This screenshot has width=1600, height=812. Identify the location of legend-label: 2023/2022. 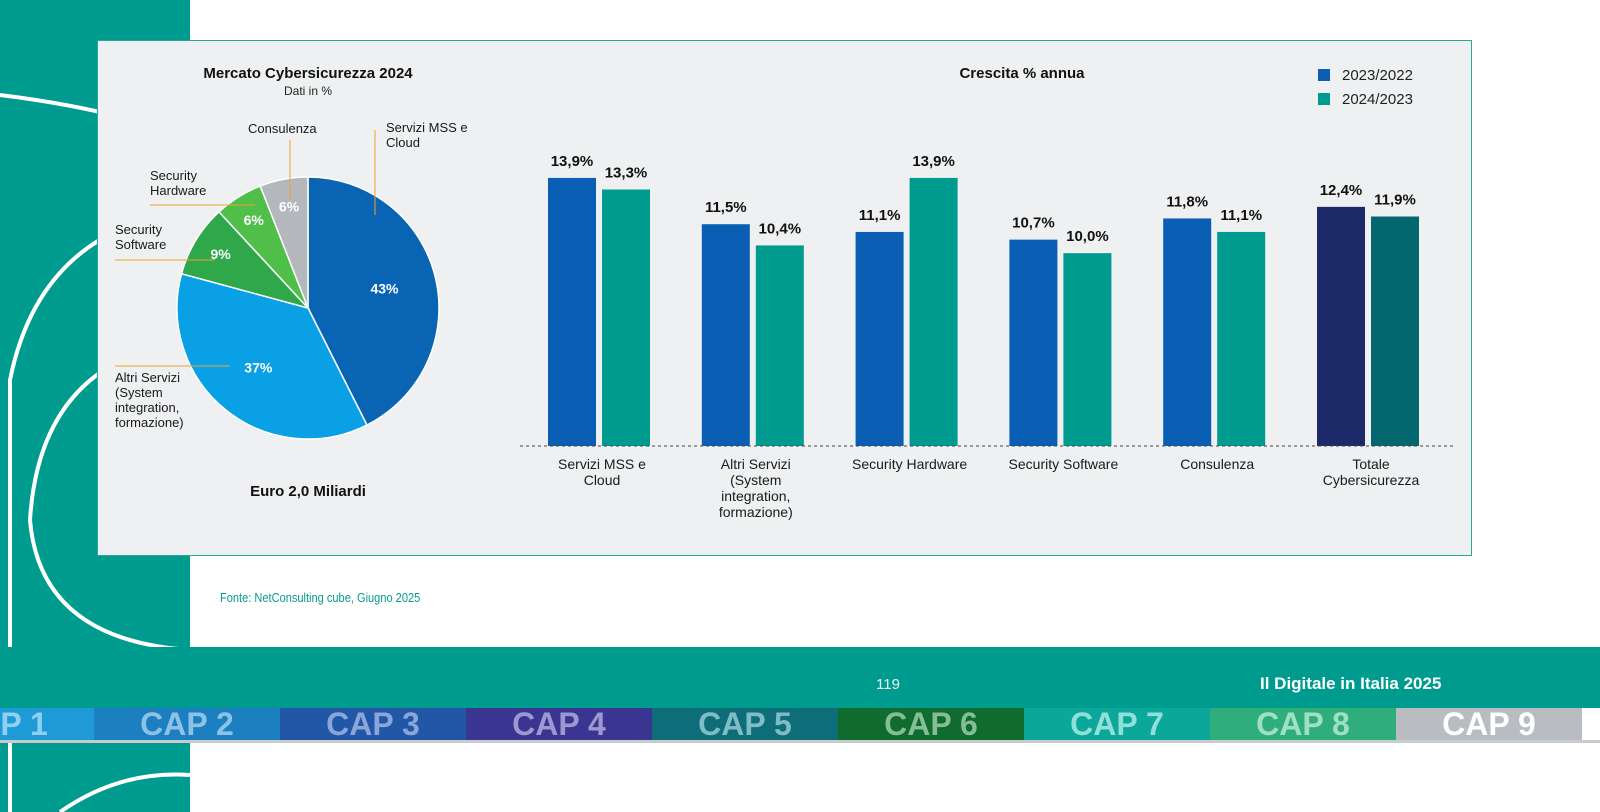
(1377, 75).